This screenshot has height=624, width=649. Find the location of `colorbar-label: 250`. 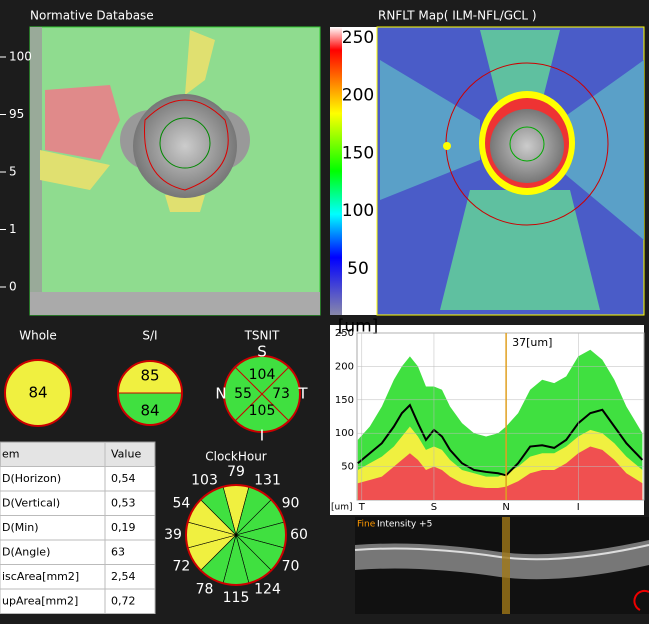

colorbar-label: 250 is located at coordinates (358, 38).